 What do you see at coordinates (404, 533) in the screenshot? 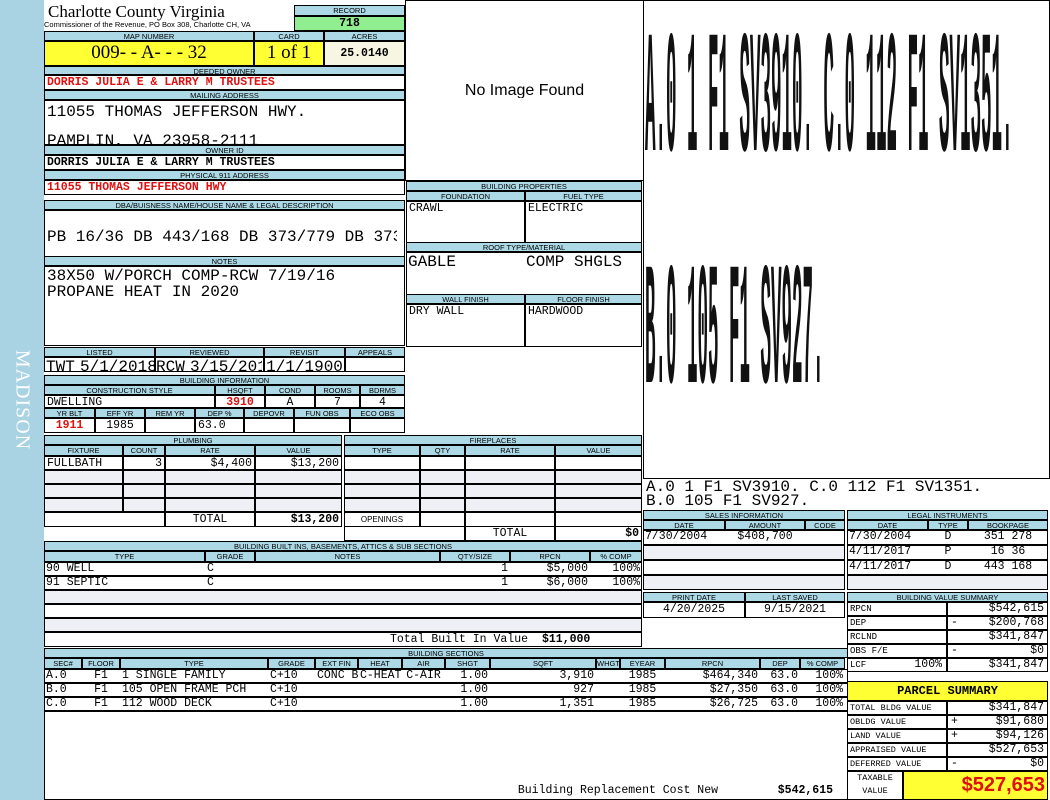
I see `fireplace-total-blank` at bounding box center [404, 533].